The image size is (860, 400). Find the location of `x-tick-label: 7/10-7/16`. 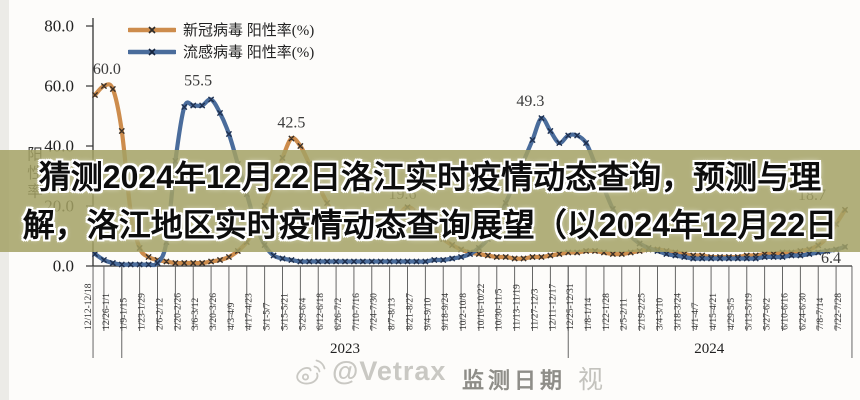

x-tick-label: 7/10-7/16 is located at coordinates (357, 311).